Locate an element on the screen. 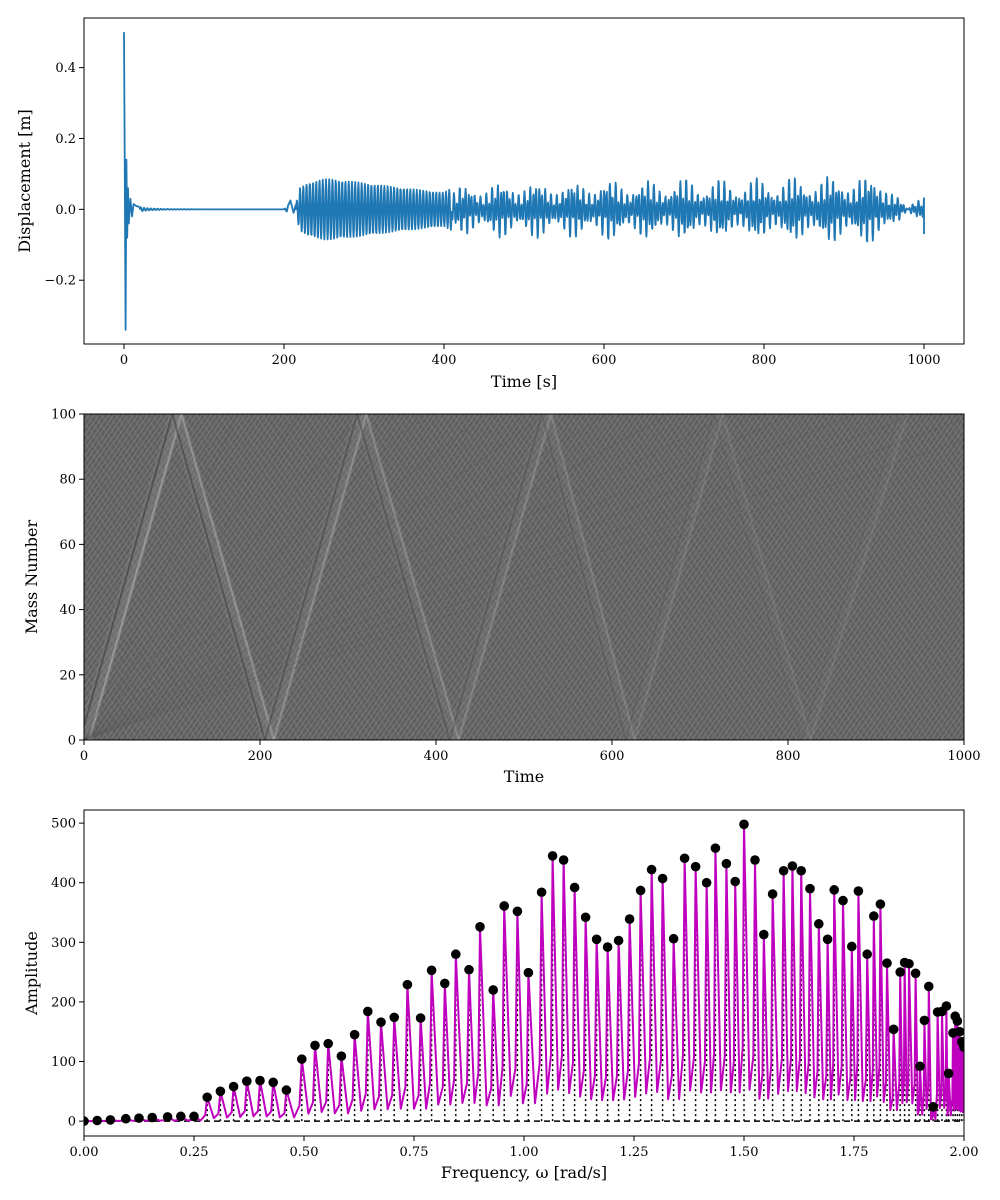 This screenshot has height=1200, width=1000. p1-x-tick-label: 200 is located at coordinates (284, 360).